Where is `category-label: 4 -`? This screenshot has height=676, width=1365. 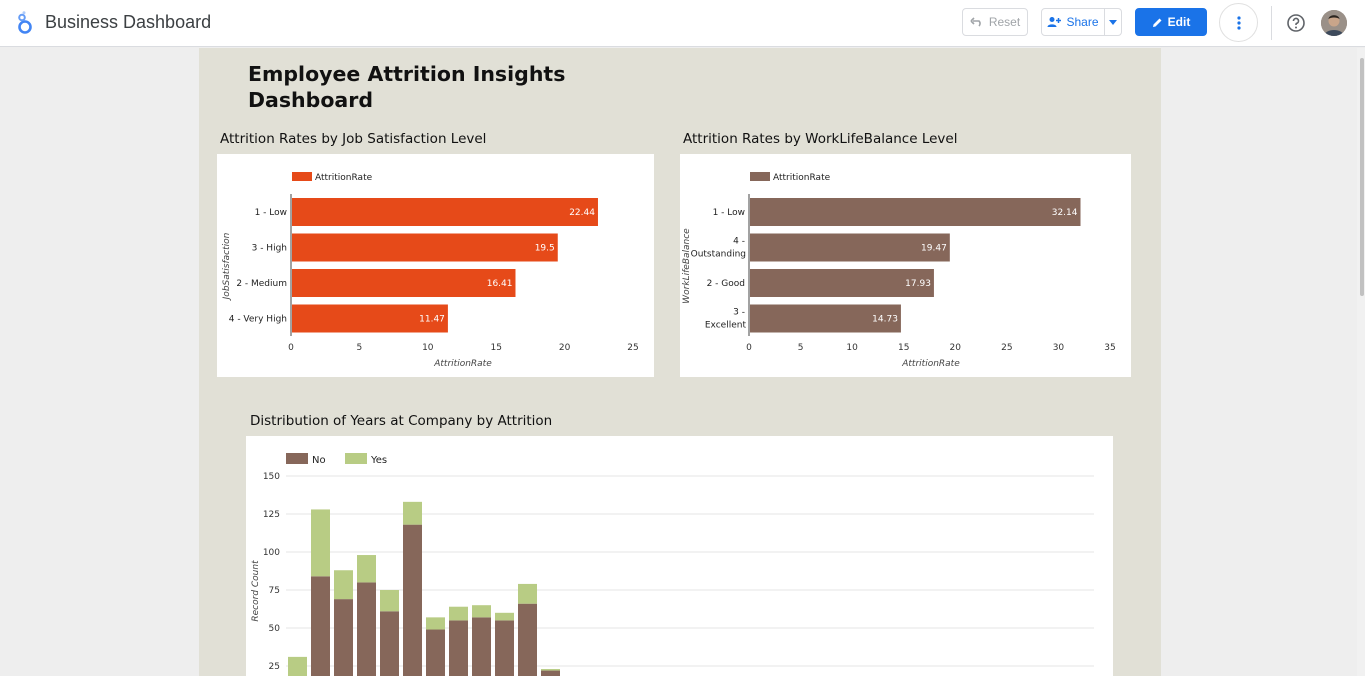
category-label: 4 - is located at coordinates (739, 242).